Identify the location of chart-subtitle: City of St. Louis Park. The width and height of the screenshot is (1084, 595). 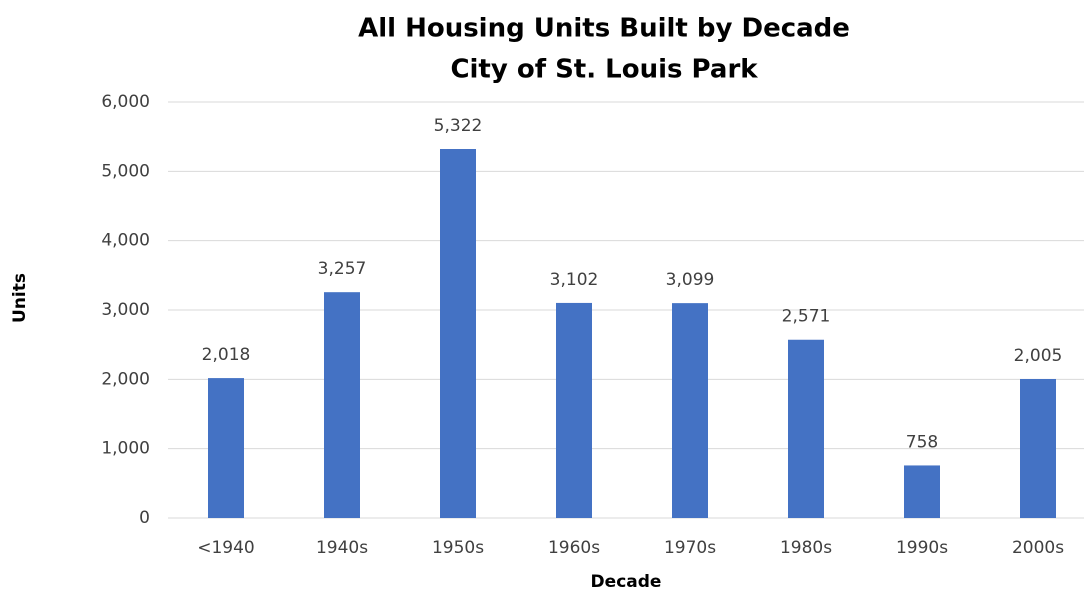
(604, 70).